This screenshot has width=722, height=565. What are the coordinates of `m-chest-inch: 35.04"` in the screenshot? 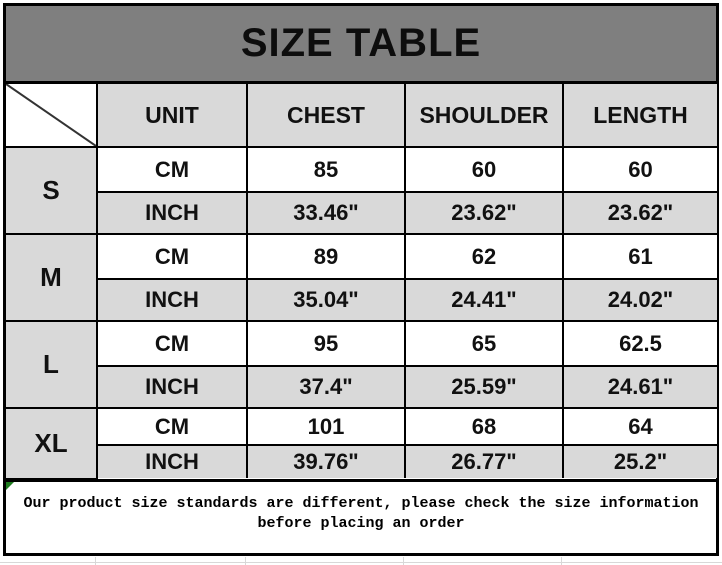 It's located at (326, 300).